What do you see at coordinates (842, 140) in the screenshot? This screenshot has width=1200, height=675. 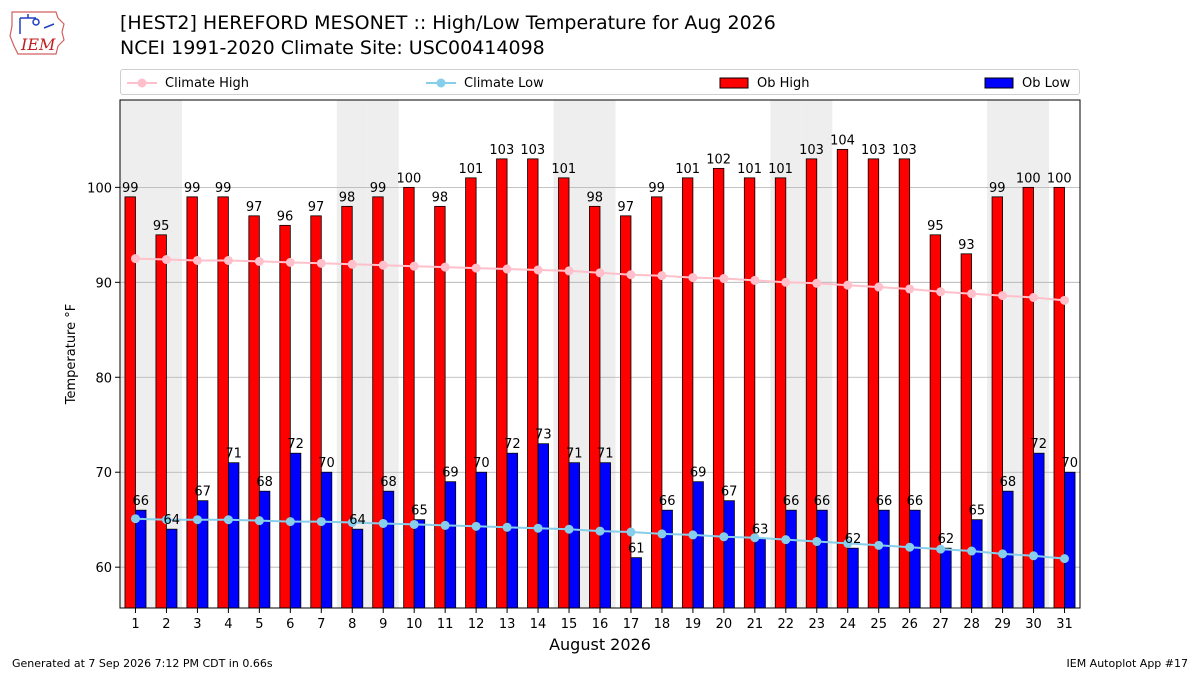 I see `ob-high-label: 104` at bounding box center [842, 140].